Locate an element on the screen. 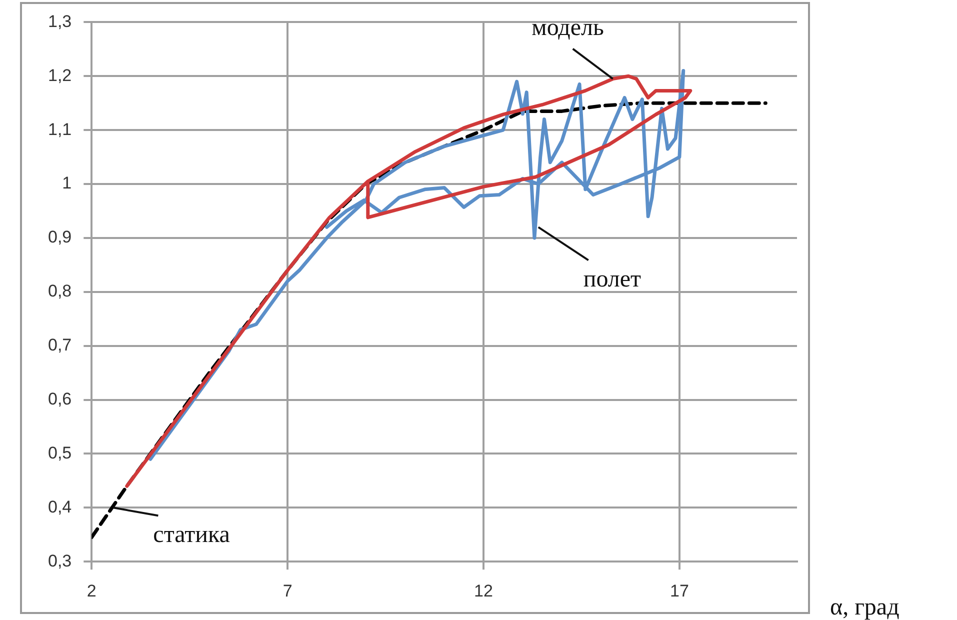 This screenshot has width=957, height=620. x-tick-label: 7 is located at coordinates (287, 590).